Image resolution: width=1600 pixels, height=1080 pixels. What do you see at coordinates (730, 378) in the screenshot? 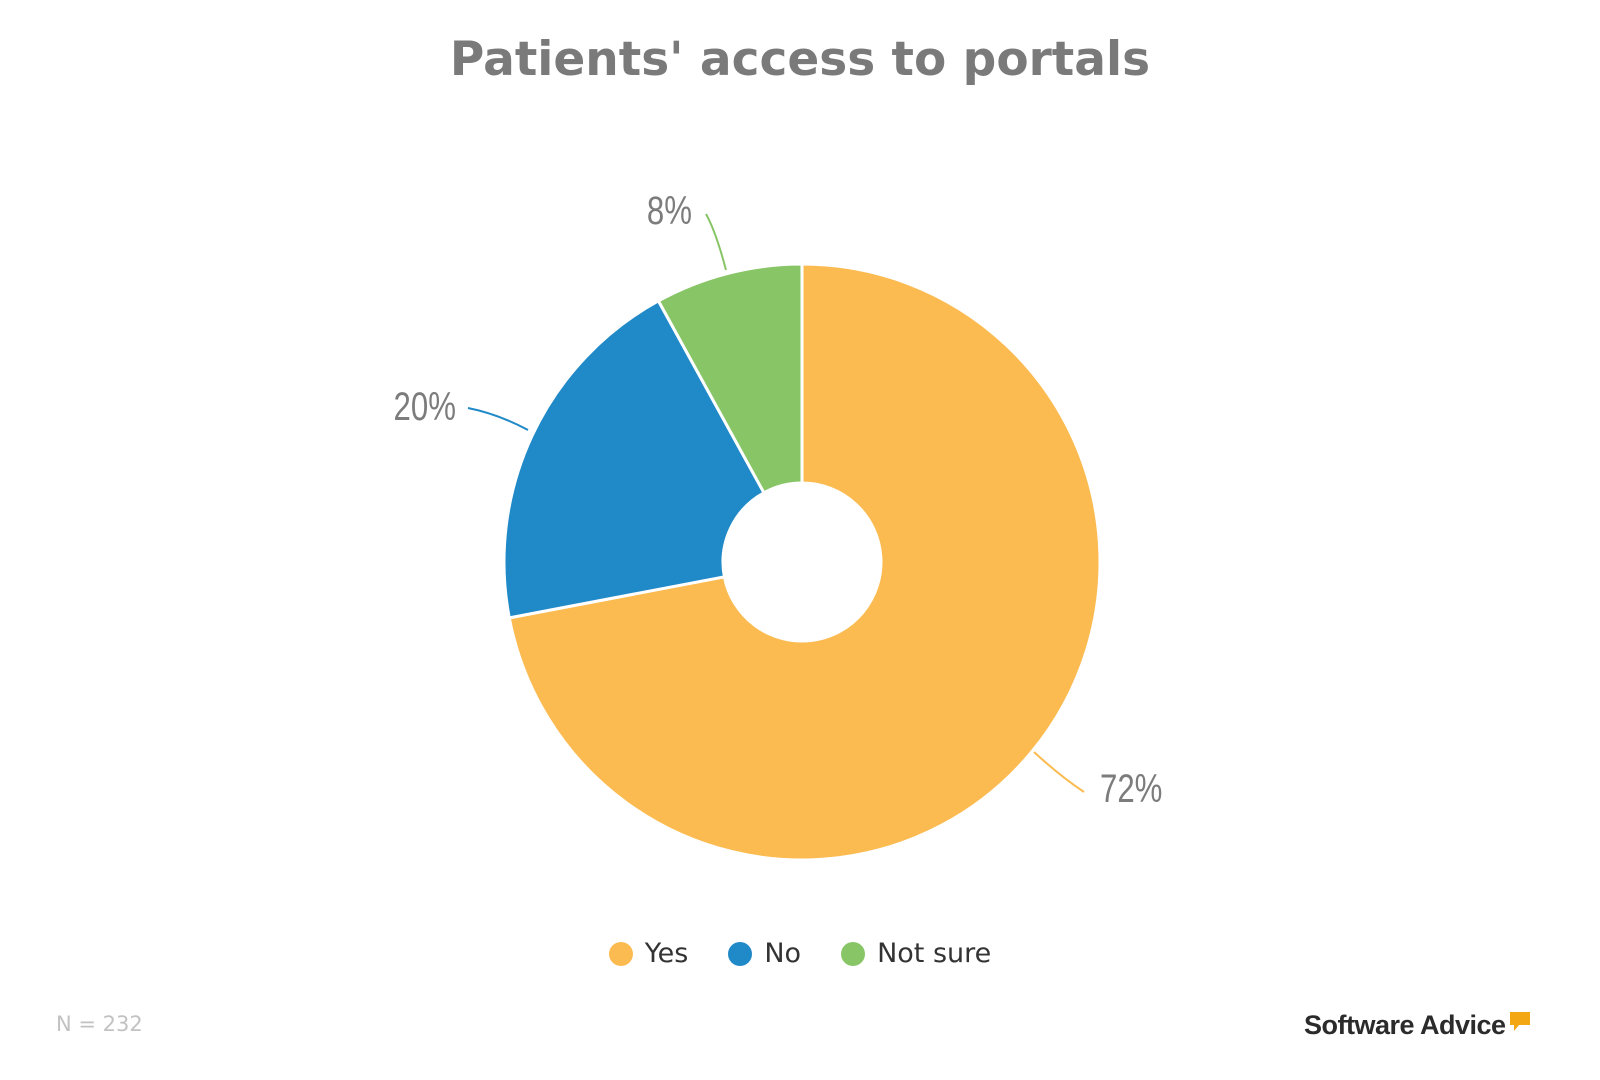
I see `pie-slice-not-sure` at bounding box center [730, 378].